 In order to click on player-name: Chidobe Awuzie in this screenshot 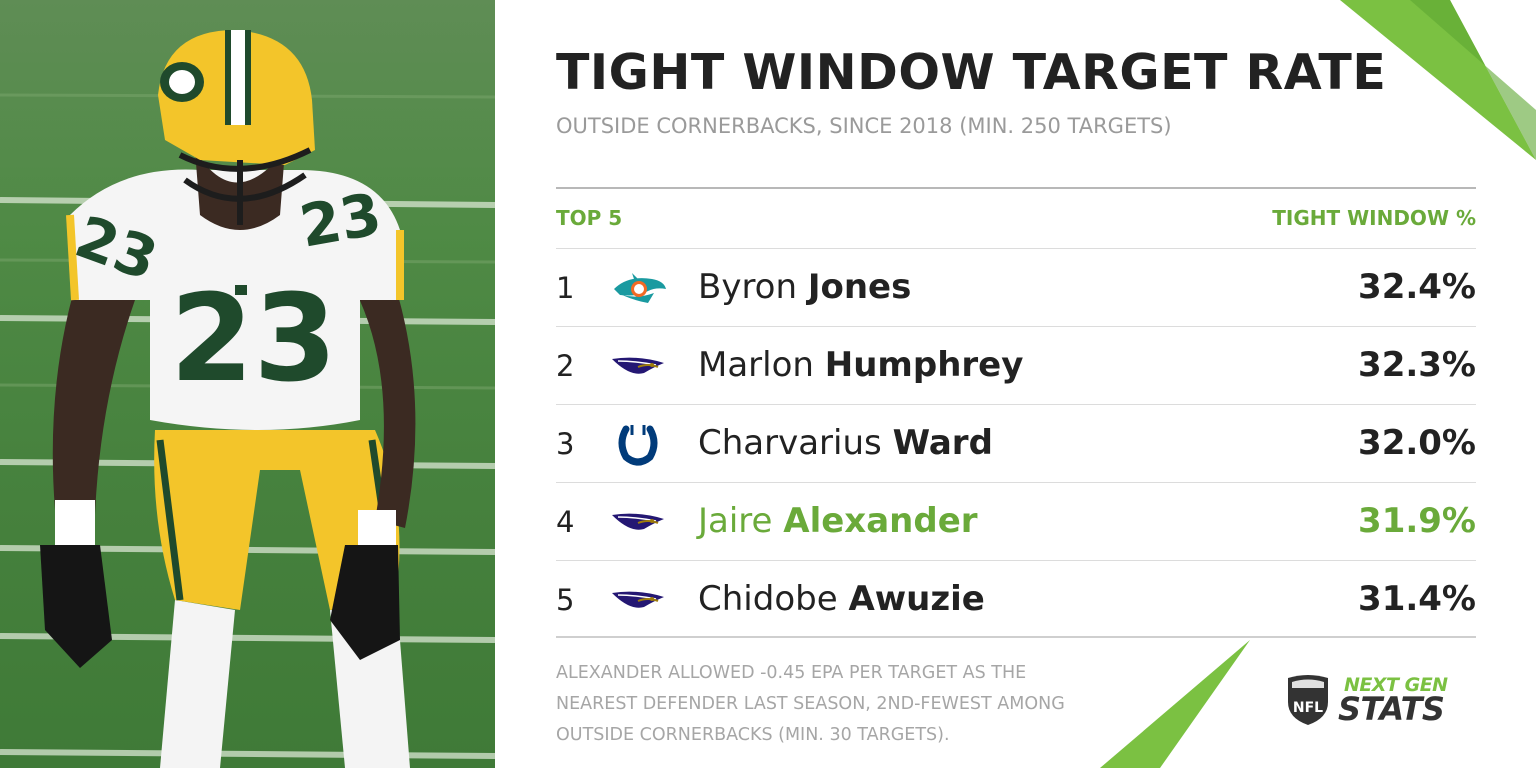, I will do `click(841, 599)`.